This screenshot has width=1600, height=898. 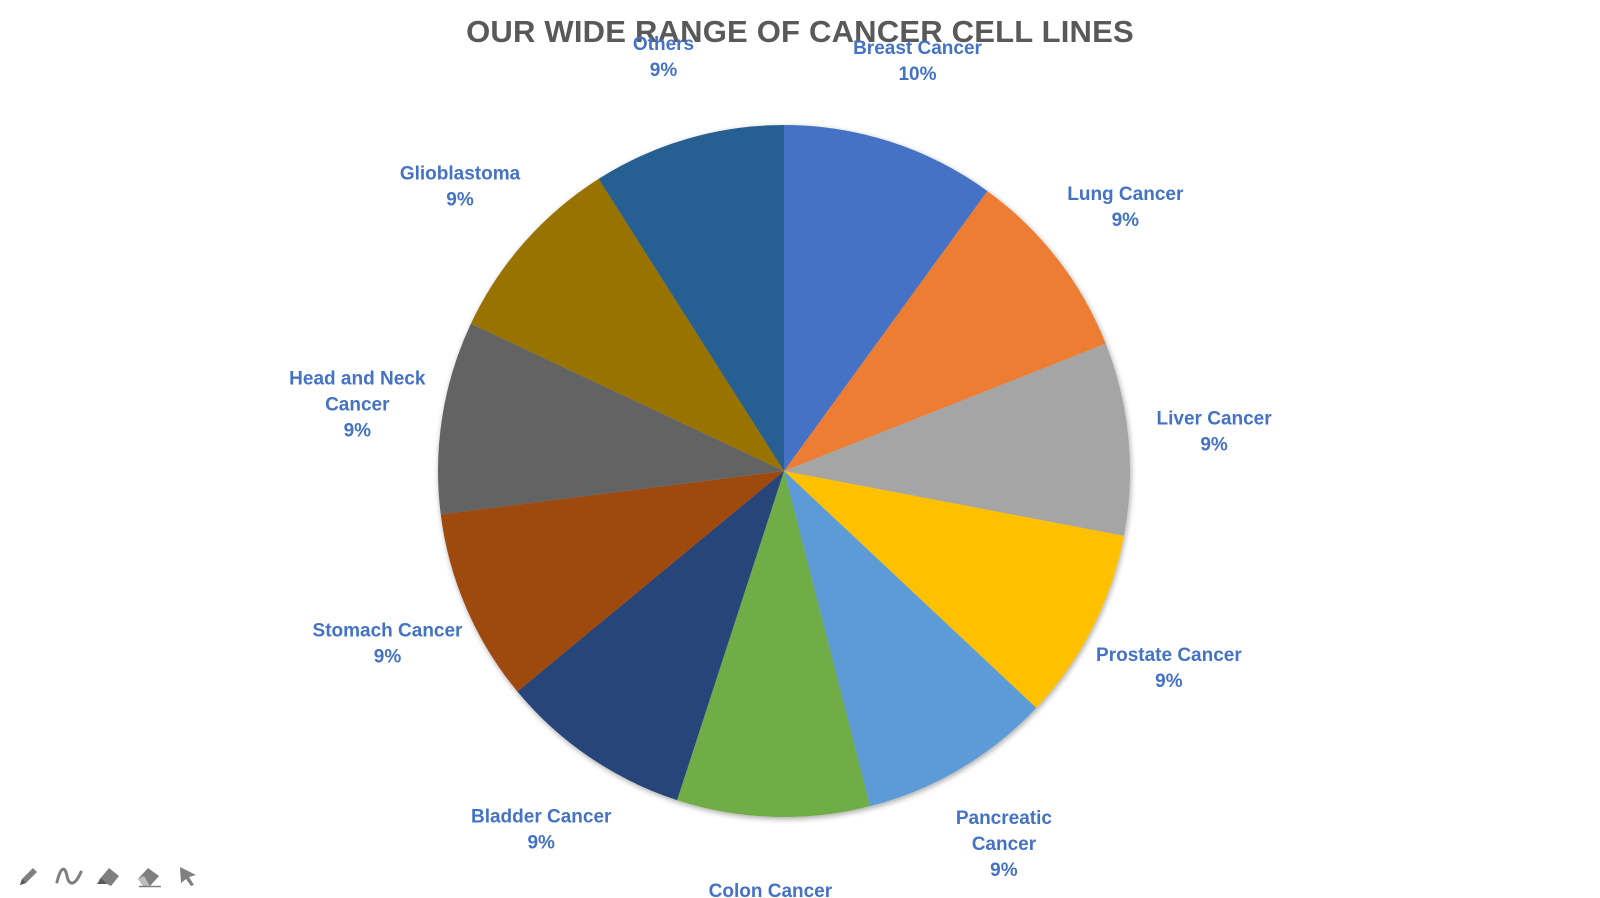 What do you see at coordinates (774, 644) in the screenshot?
I see `pie-slice-colon-cancer` at bounding box center [774, 644].